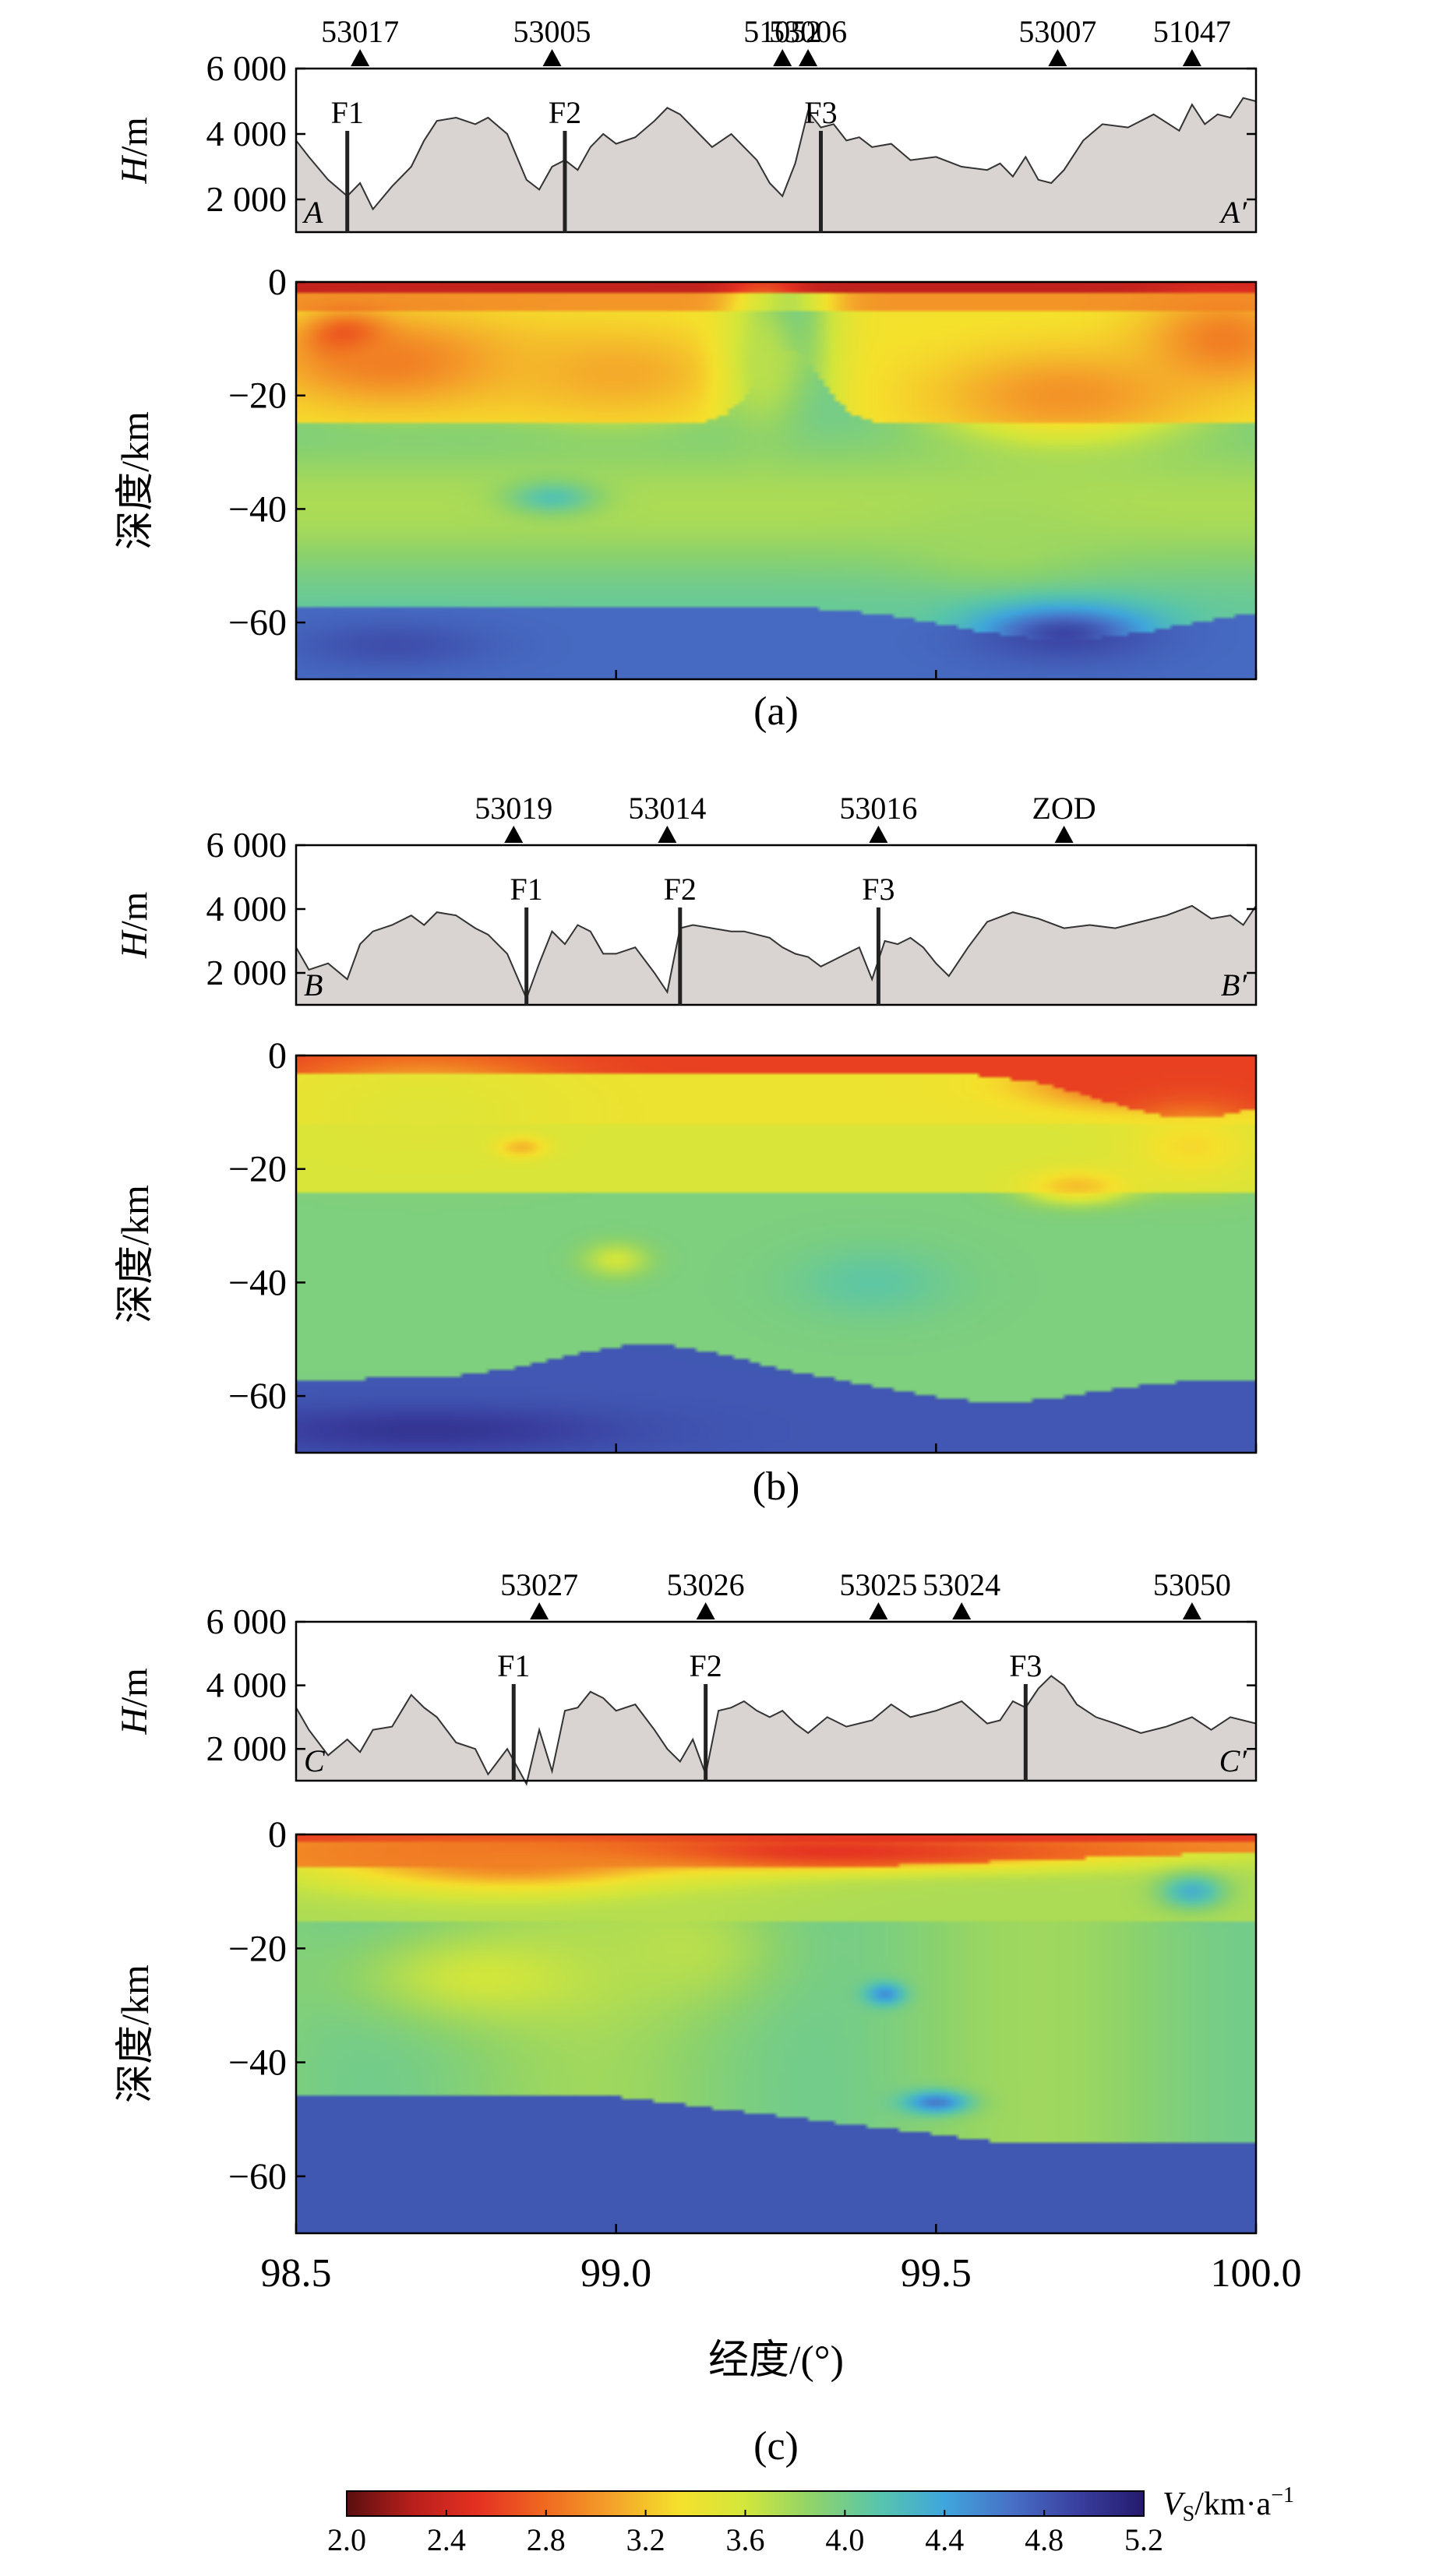 Image resolution: width=1436 pixels, height=2576 pixels. I want to click on colorbar-tick-label: 4.8, so click(1044, 2540).